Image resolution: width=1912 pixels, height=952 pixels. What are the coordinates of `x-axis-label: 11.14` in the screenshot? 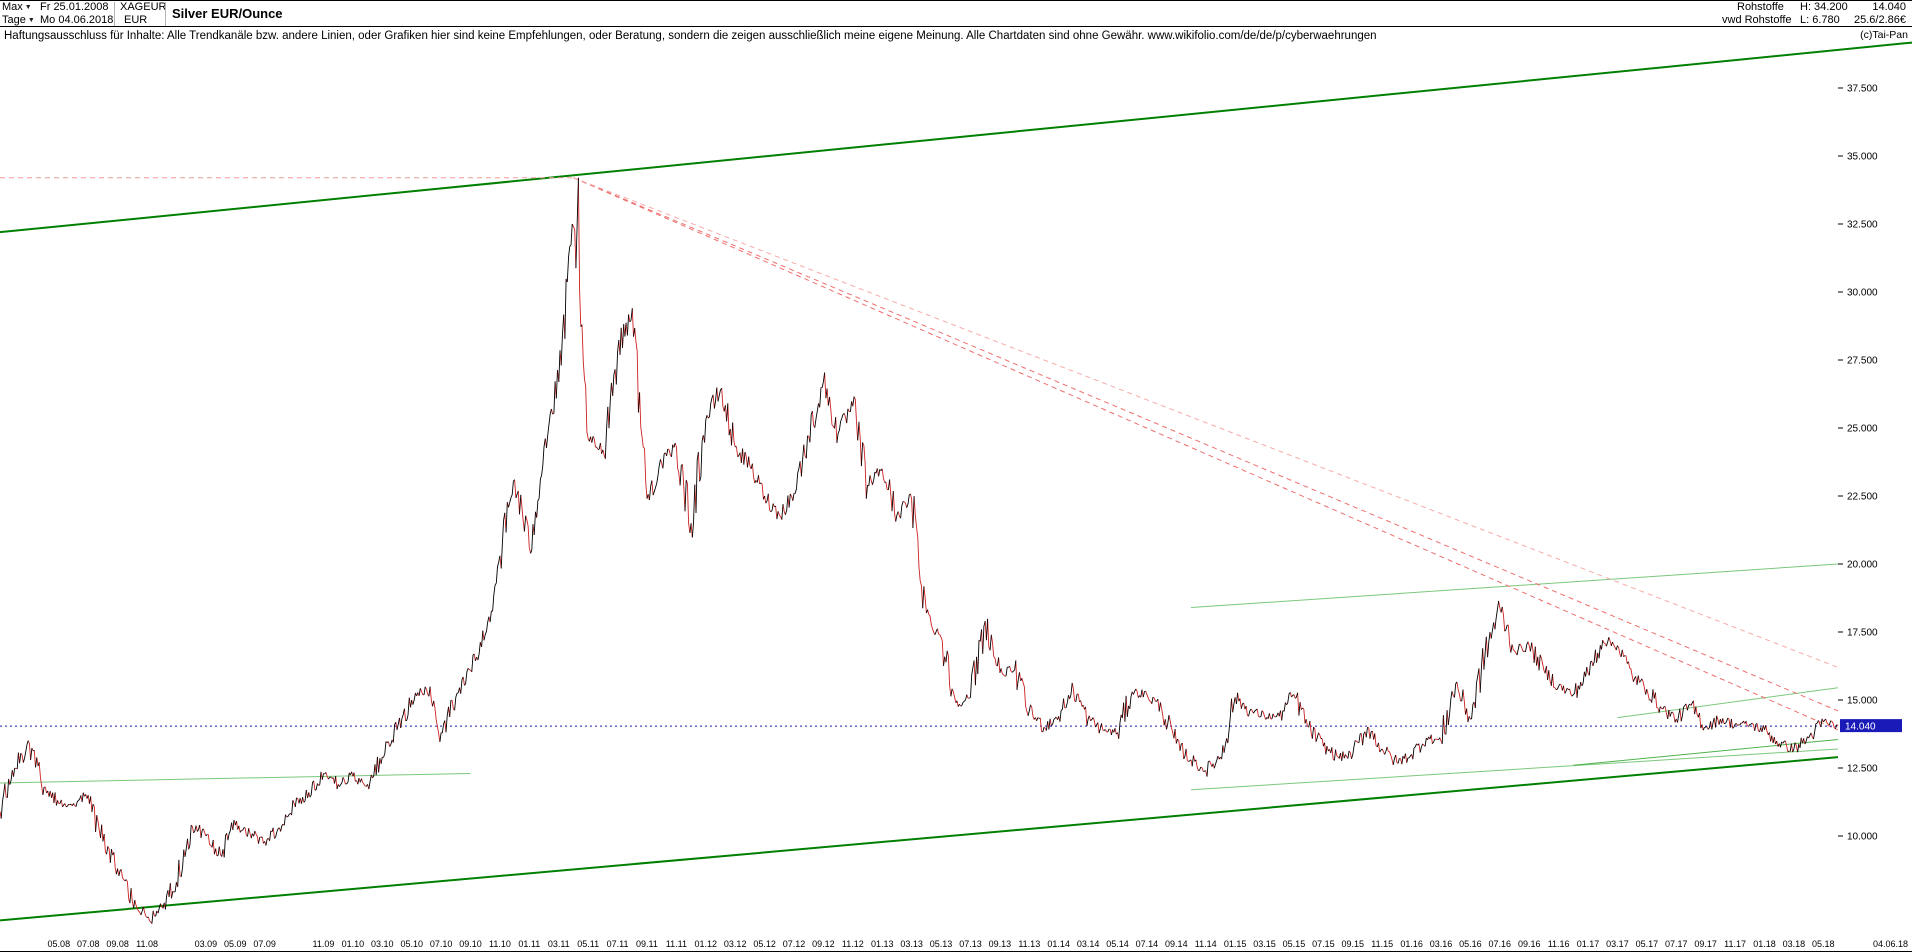 It's located at (1206, 944).